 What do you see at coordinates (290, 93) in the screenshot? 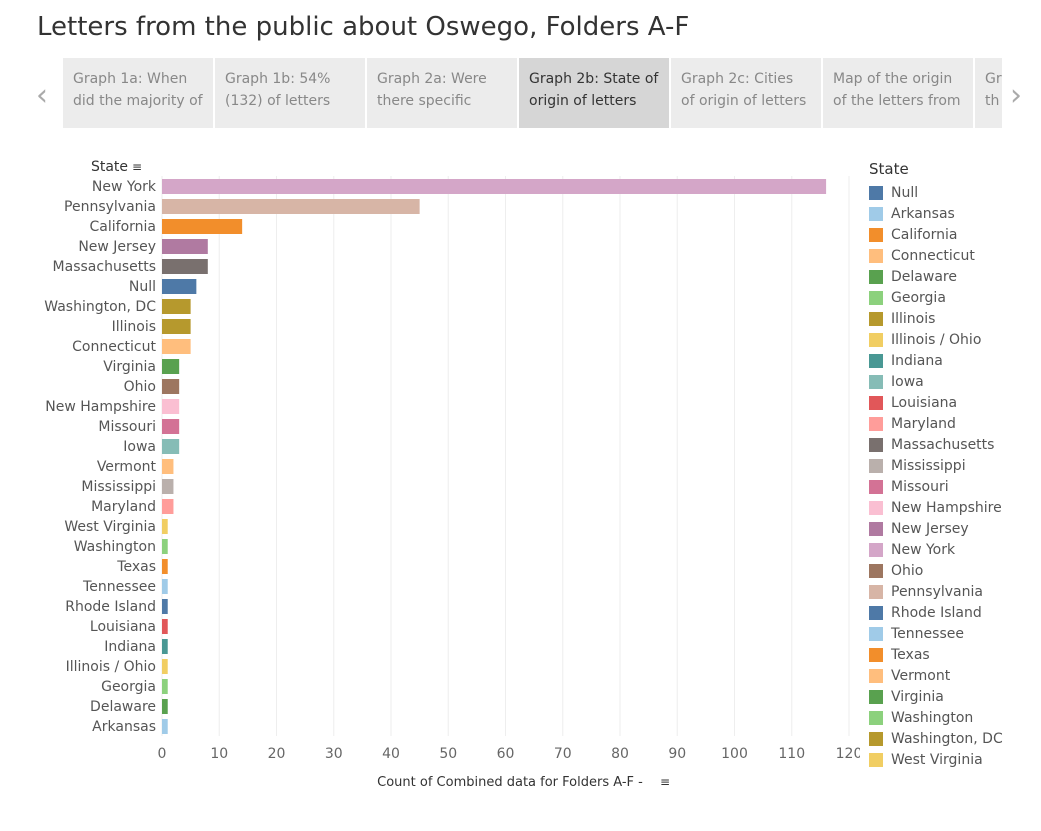
I see `tab-1: Graph 1b: 54% (132) of letters` at bounding box center [290, 93].